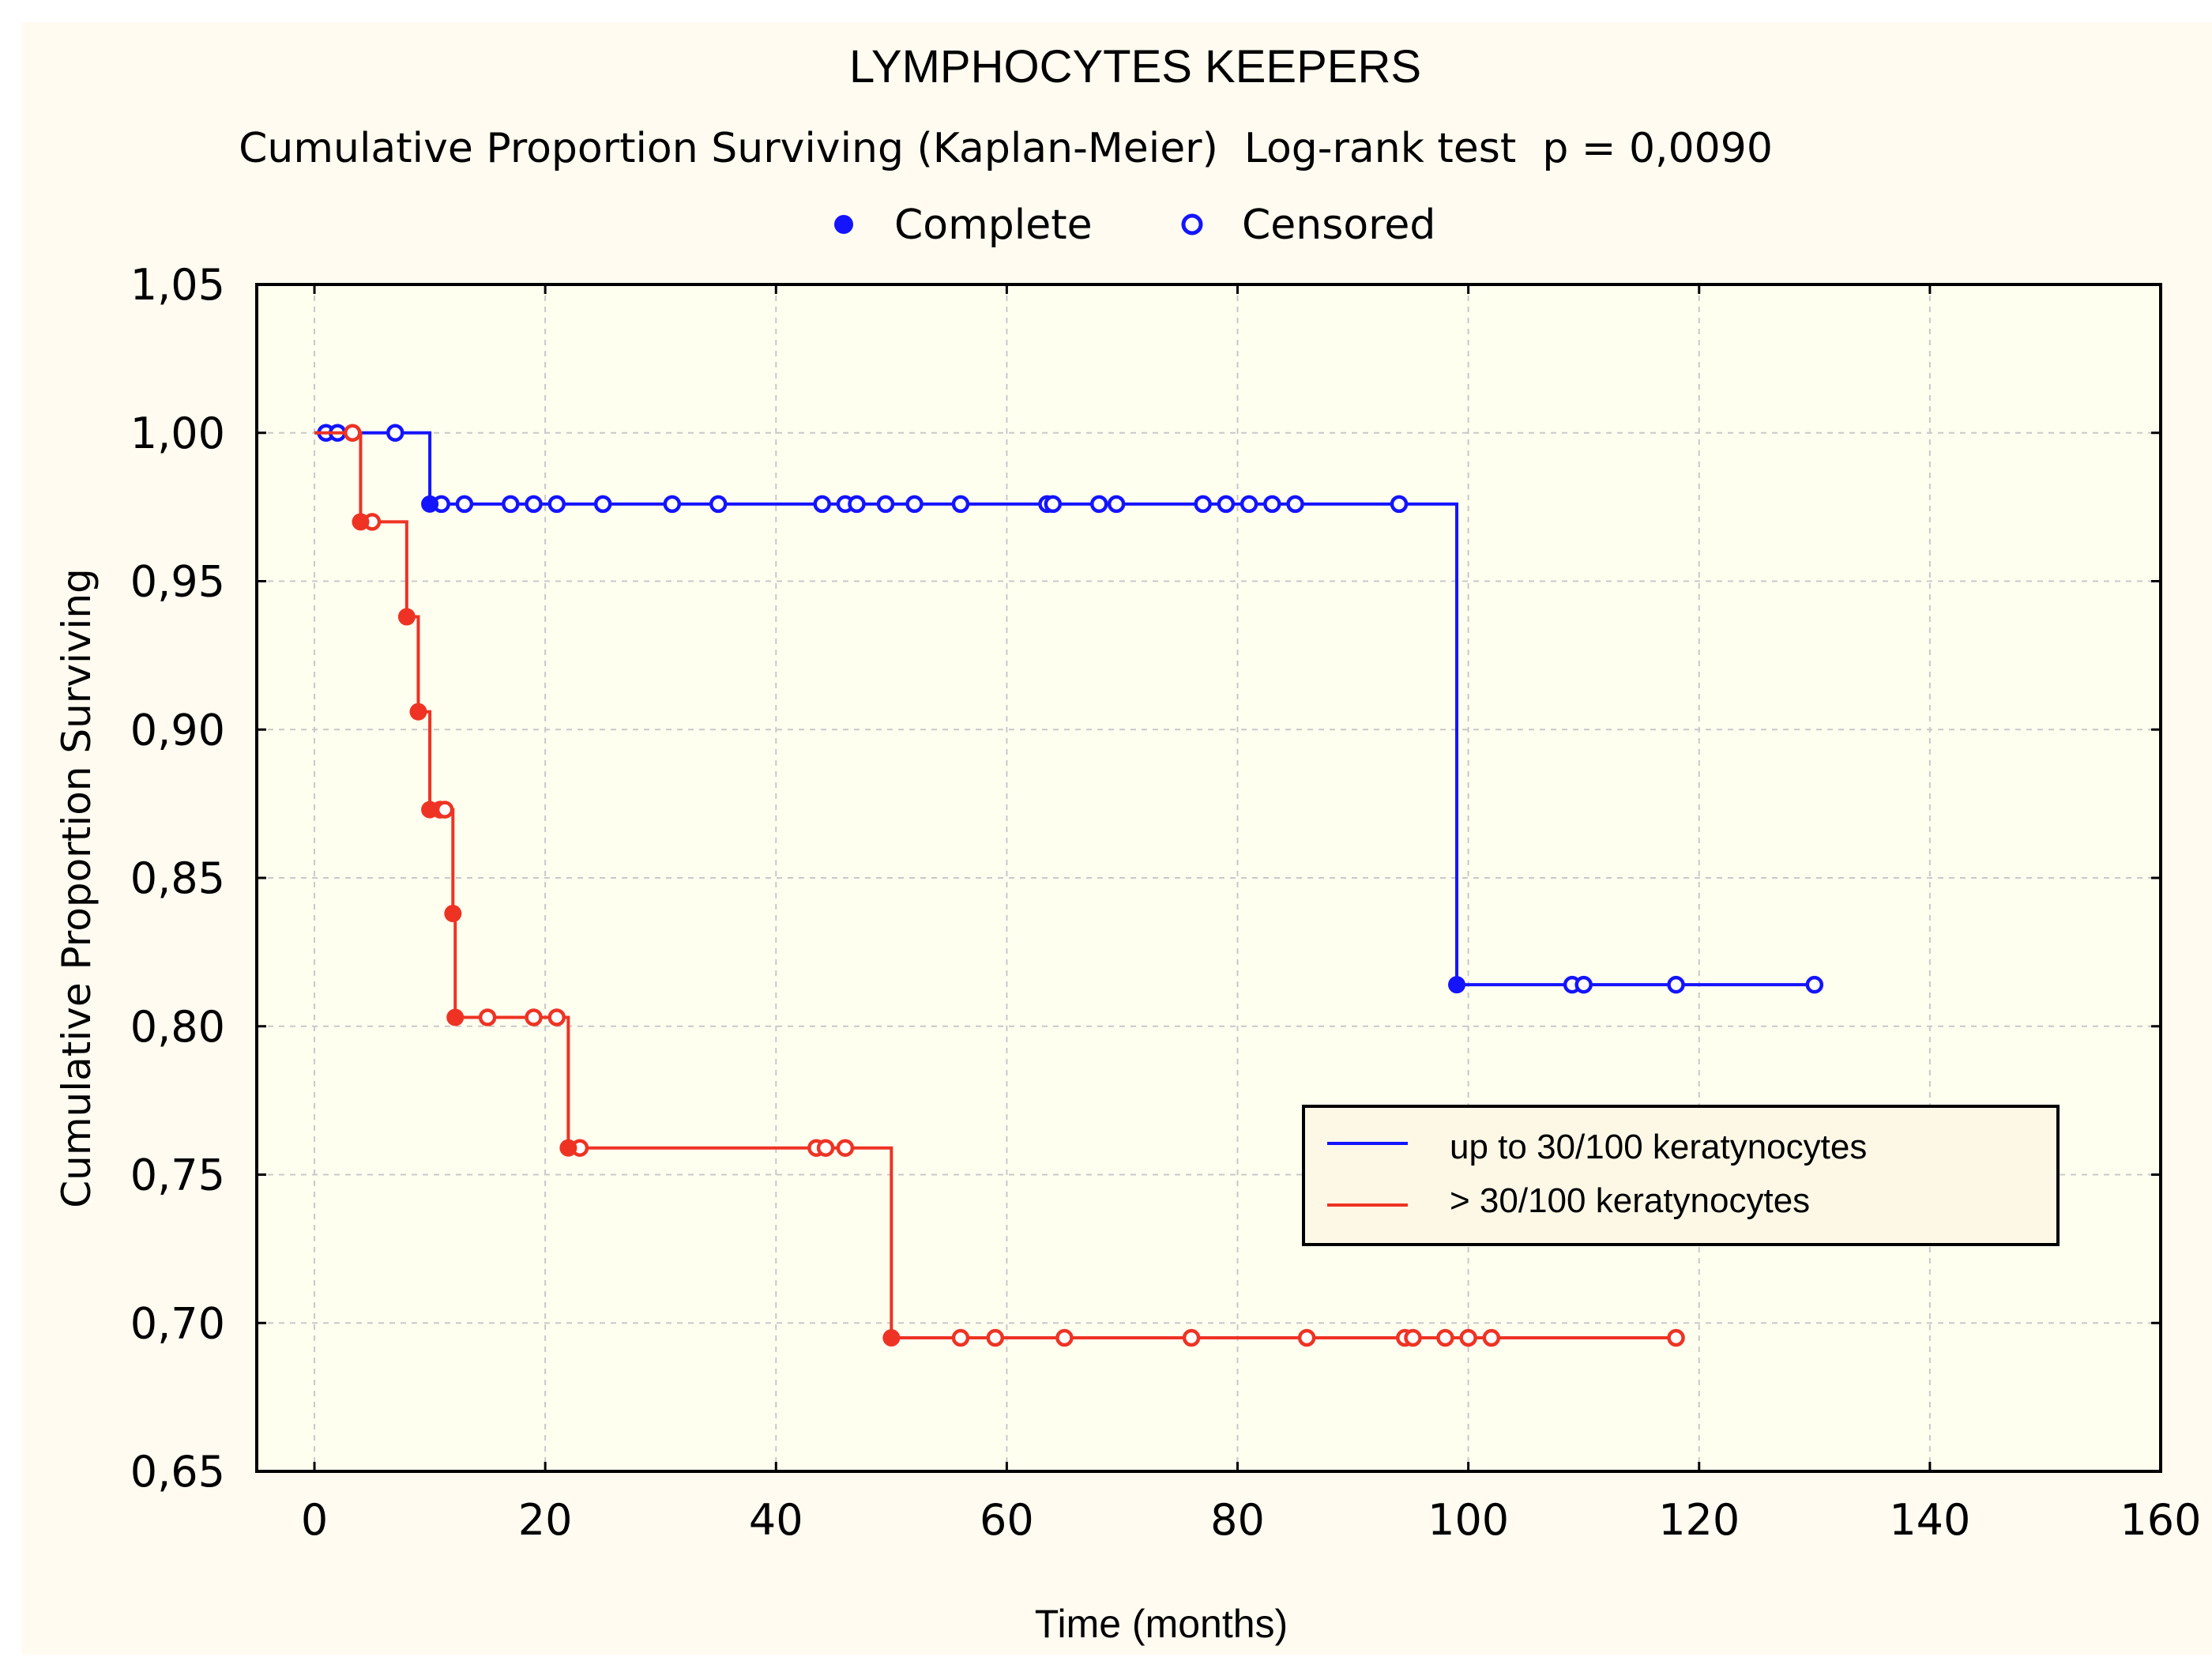 Image resolution: width=2212 pixels, height=1661 pixels. Describe the element at coordinates (177, 878) in the screenshot. I see `y-tick-label: 0,85` at that location.